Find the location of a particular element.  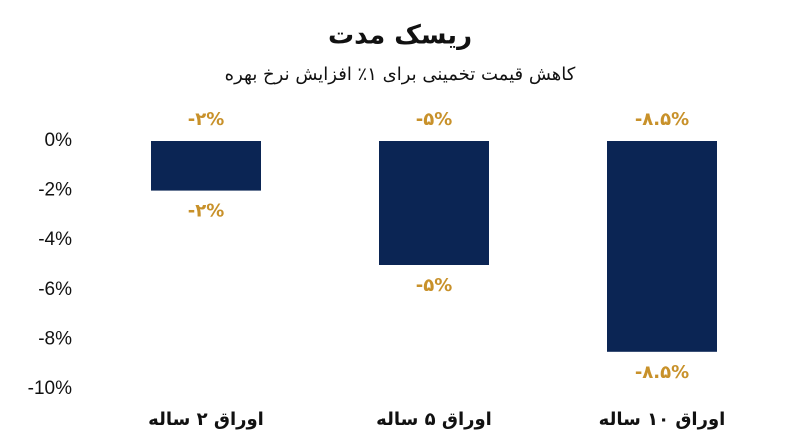

y-tick-label: -8% is located at coordinates (55, 338).